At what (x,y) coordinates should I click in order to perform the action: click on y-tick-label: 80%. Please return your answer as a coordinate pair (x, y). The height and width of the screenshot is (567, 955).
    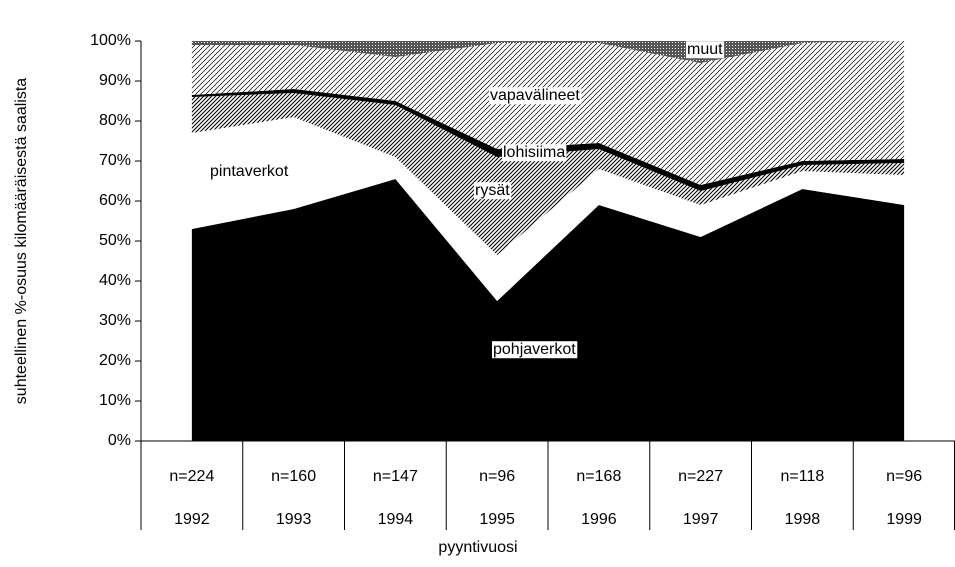
    Looking at the image, I should click on (115, 120).